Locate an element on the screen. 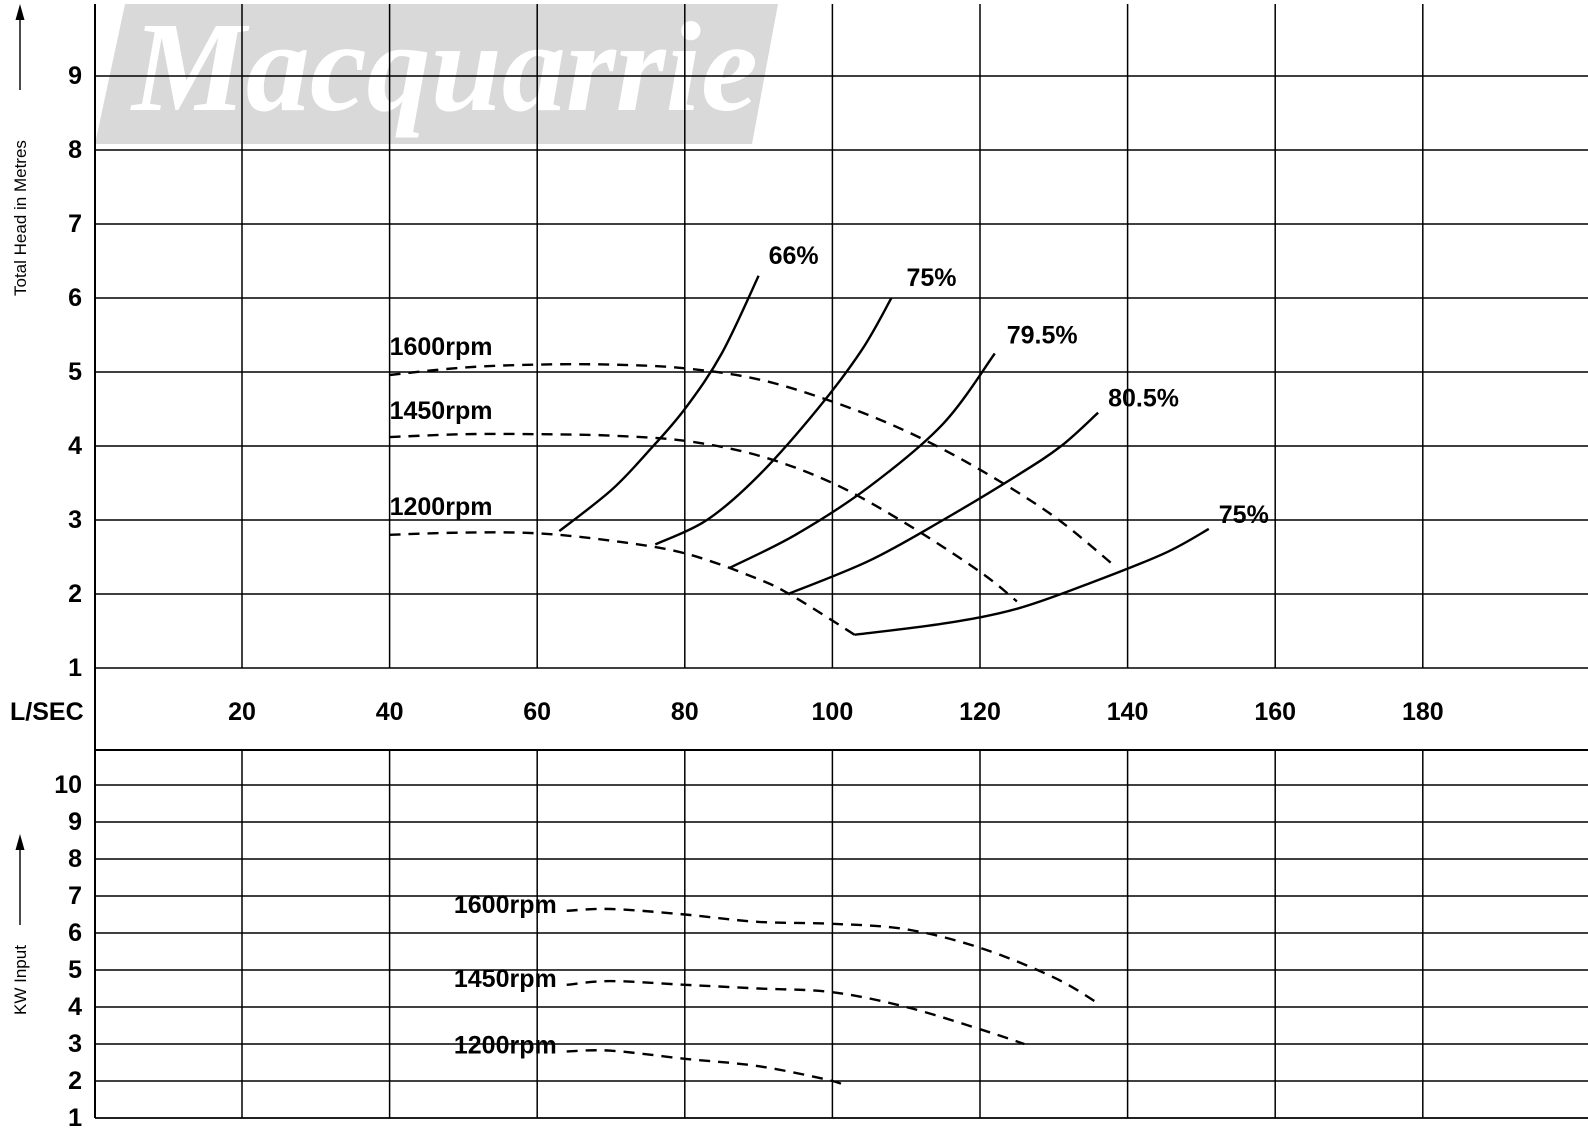 The image size is (1588, 1136). power-curve-label-1200rpm: 1200rpm is located at coordinates (505, 1045).